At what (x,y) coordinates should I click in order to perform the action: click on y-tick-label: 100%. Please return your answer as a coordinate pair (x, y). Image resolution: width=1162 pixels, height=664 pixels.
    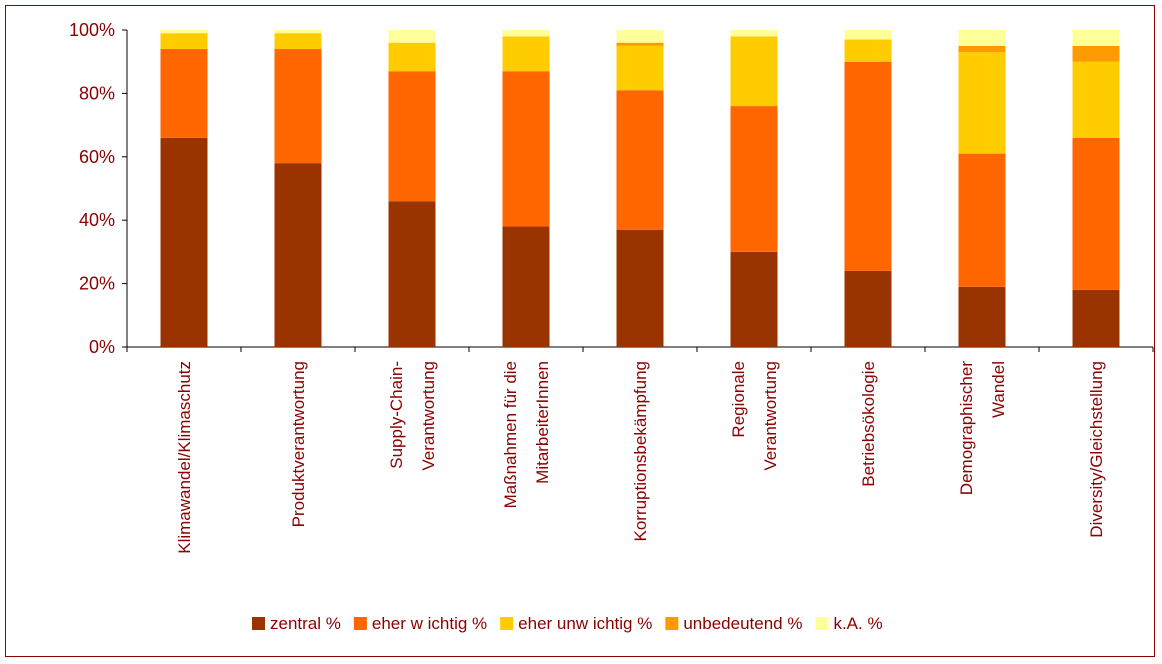
    Looking at the image, I should click on (92, 30).